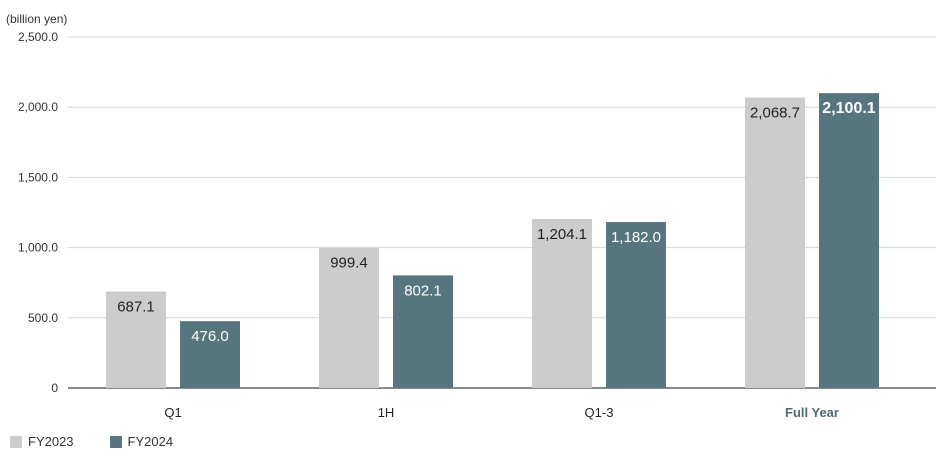 This screenshot has height=456, width=936. Describe the element at coordinates (848, 108) in the screenshot. I see `data-label: 2,100.1` at that location.